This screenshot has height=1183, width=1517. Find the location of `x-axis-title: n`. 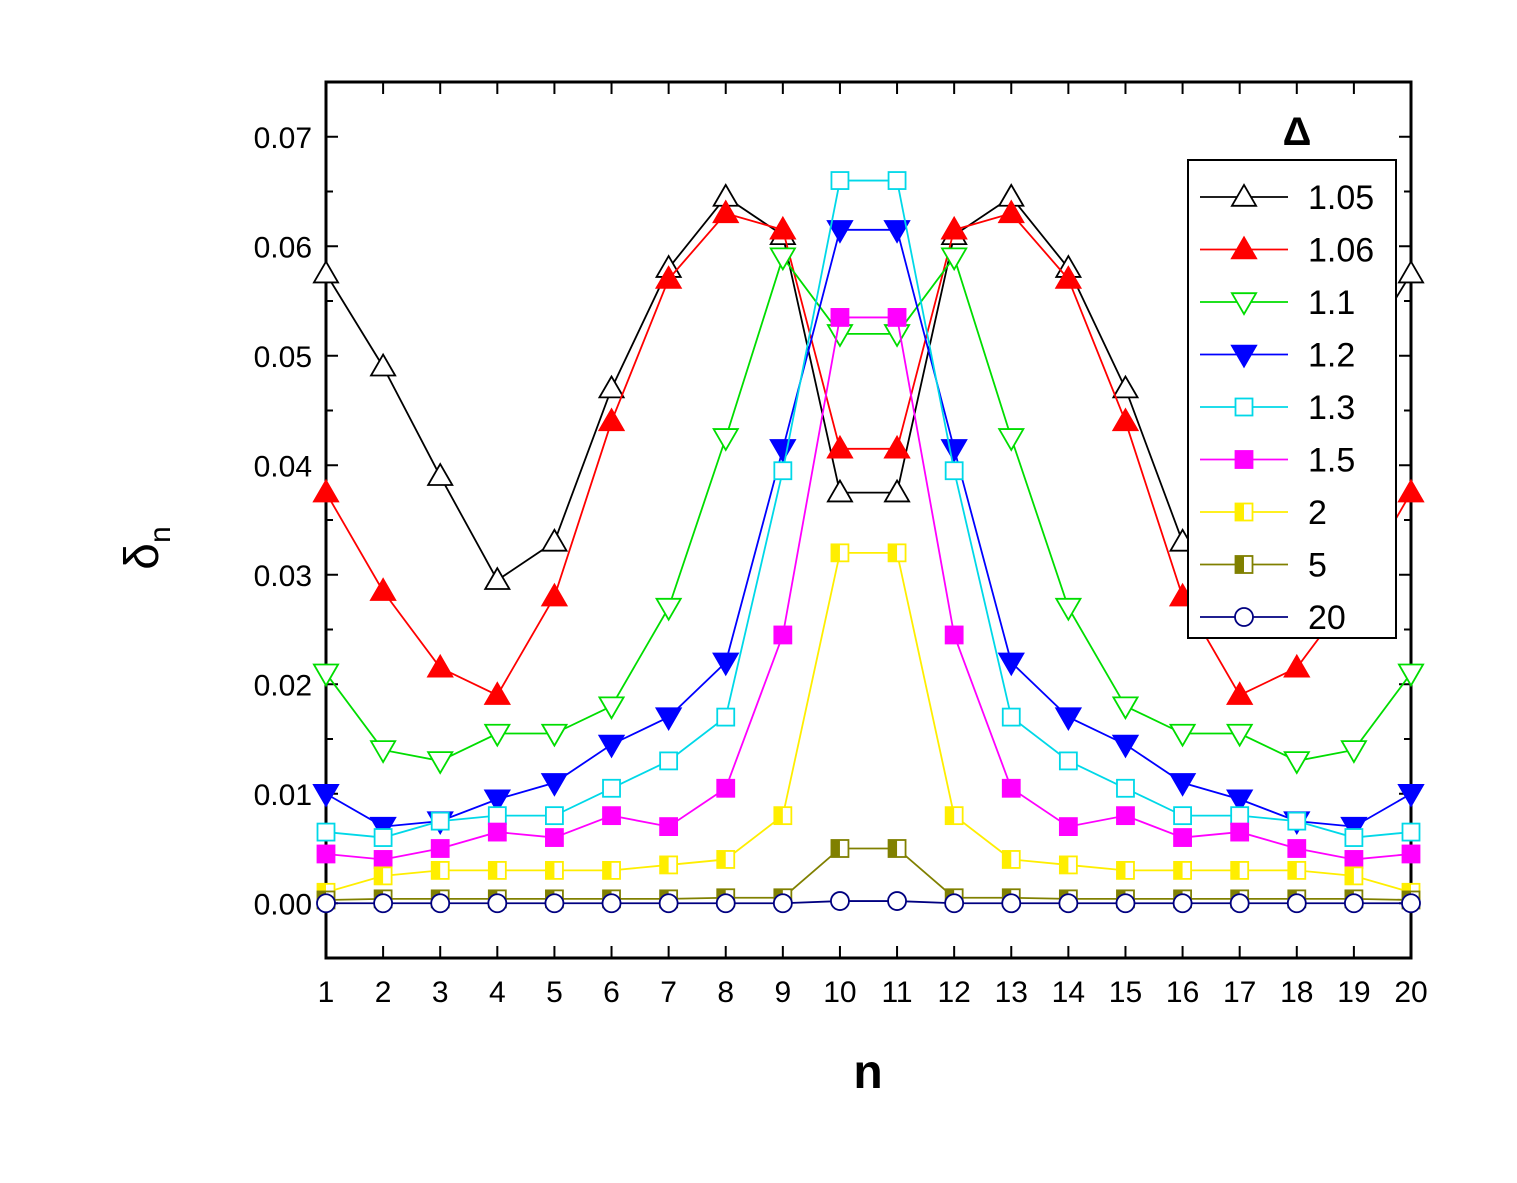

x-axis-title: n is located at coordinates (867, 1072).